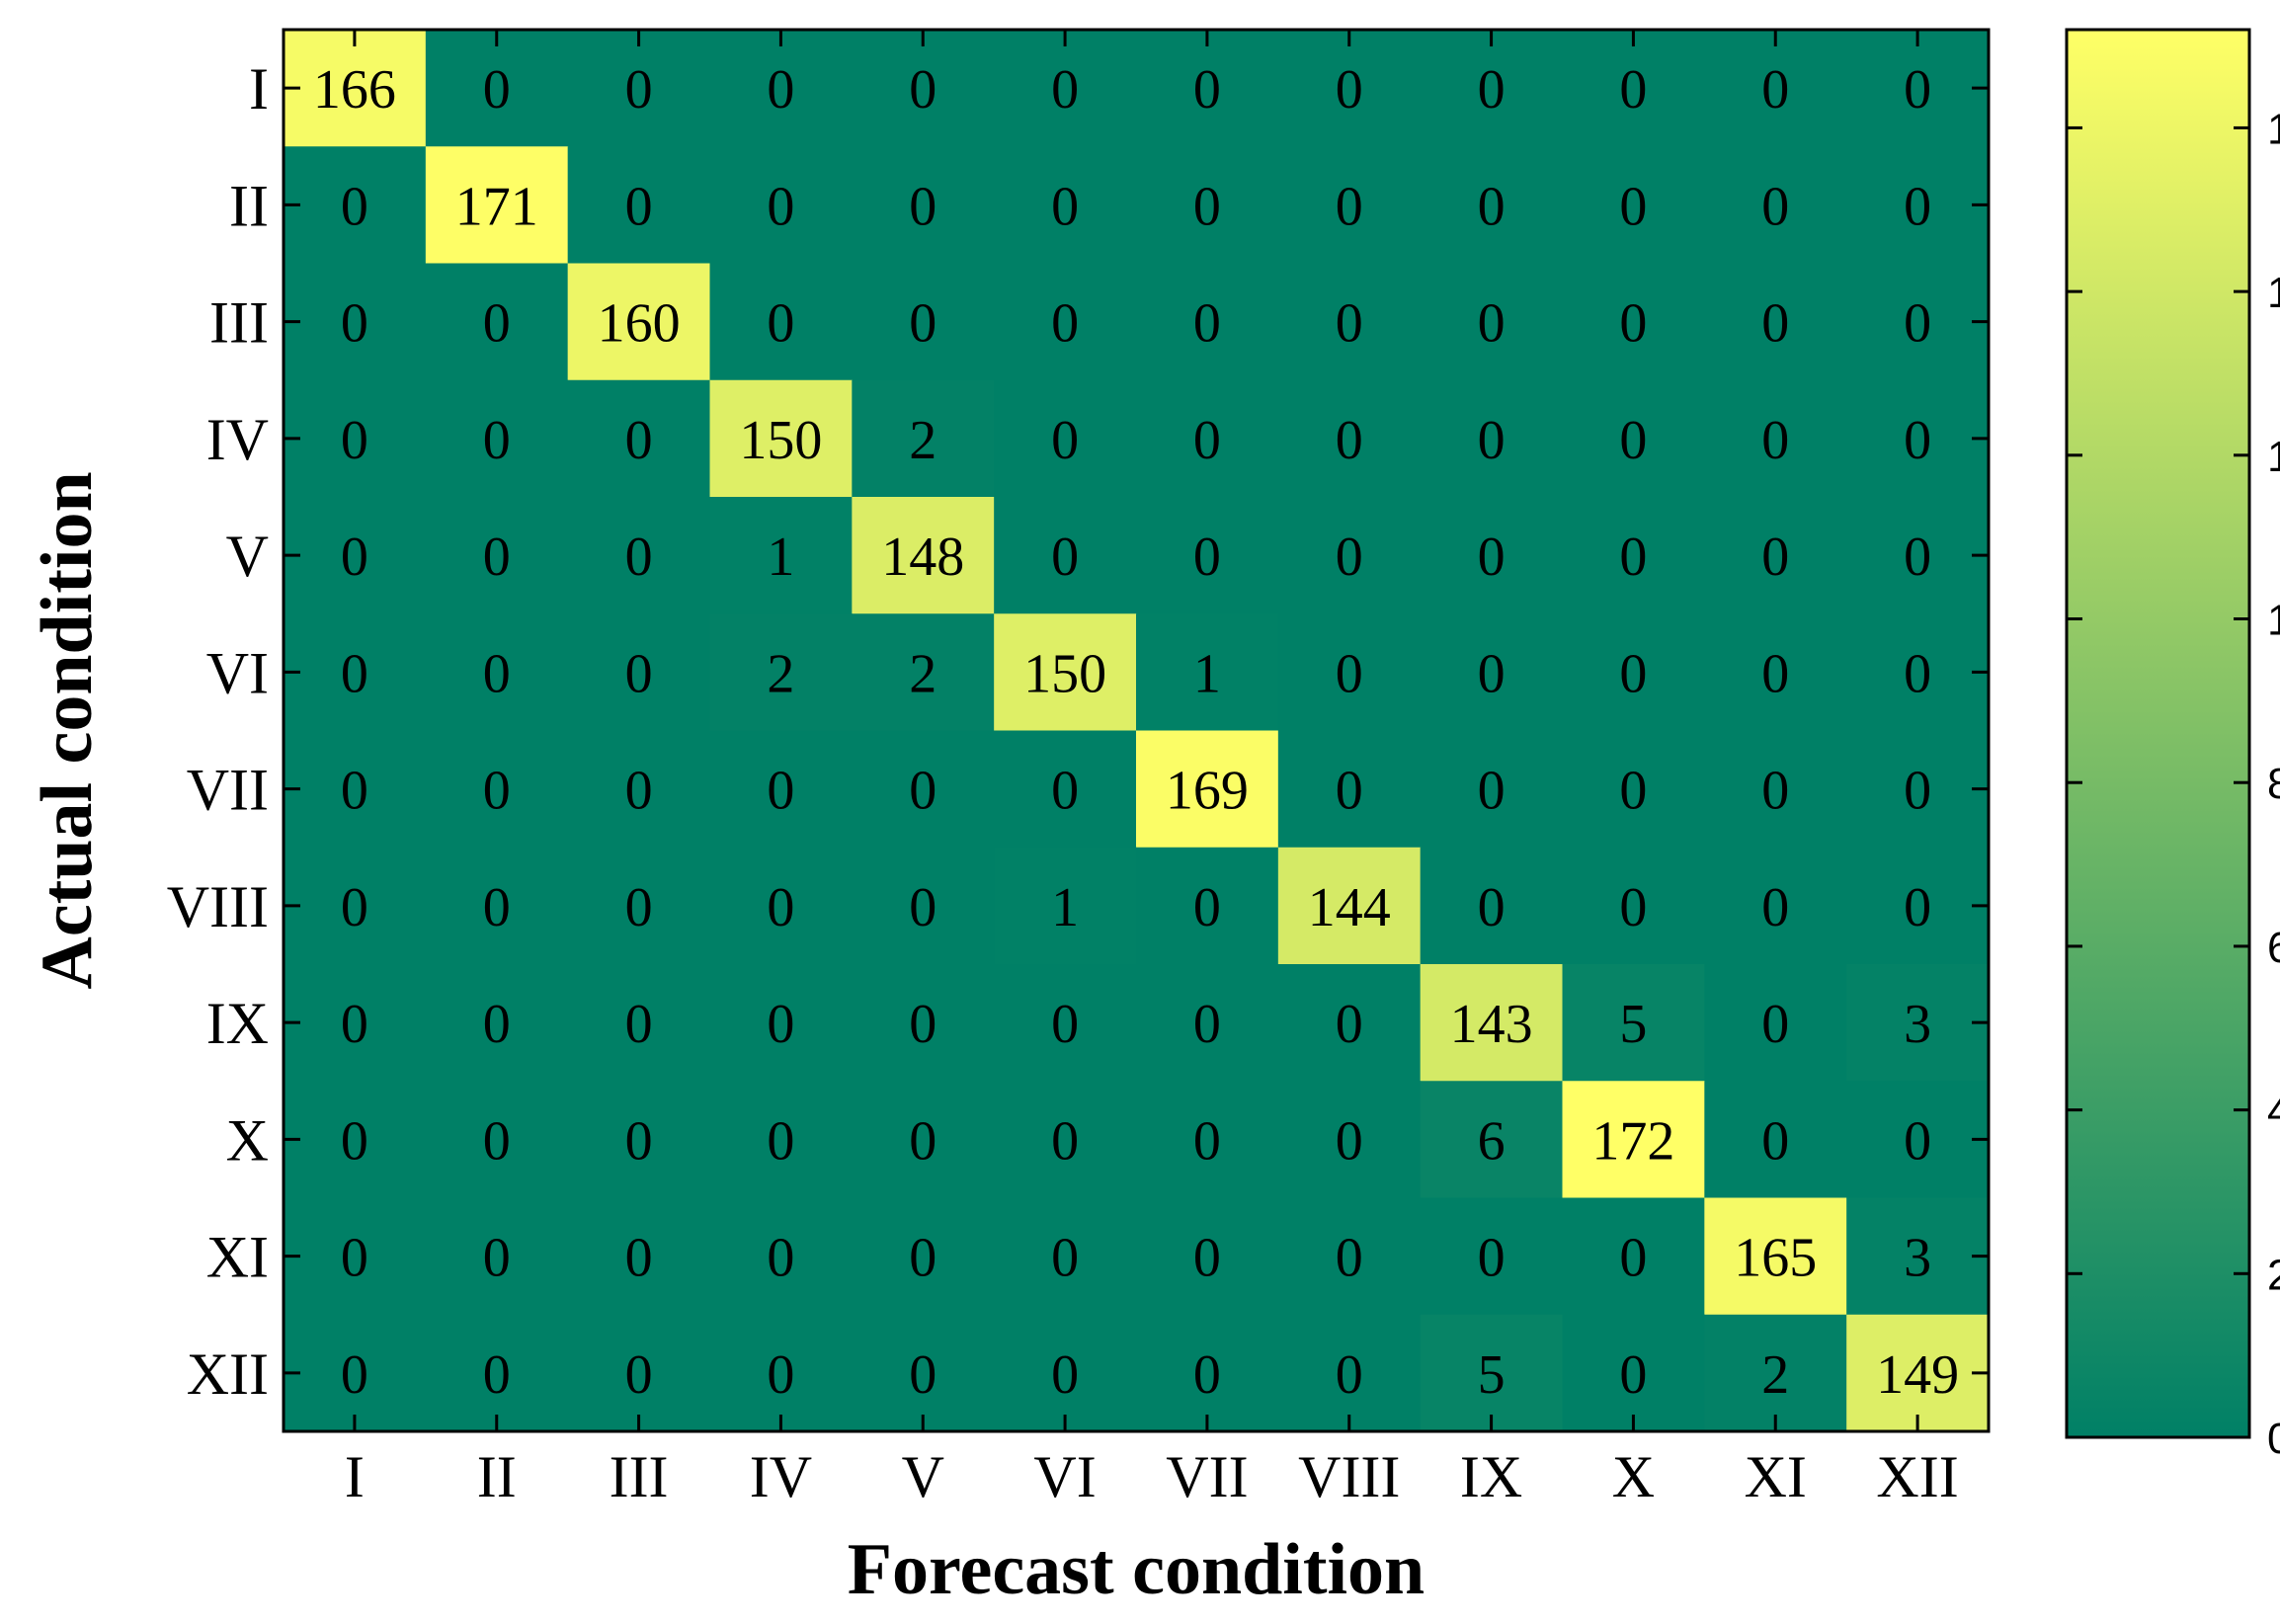 The width and height of the screenshot is (2280, 1624). I want to click on x-tick-label: XII, so click(1917, 1476).